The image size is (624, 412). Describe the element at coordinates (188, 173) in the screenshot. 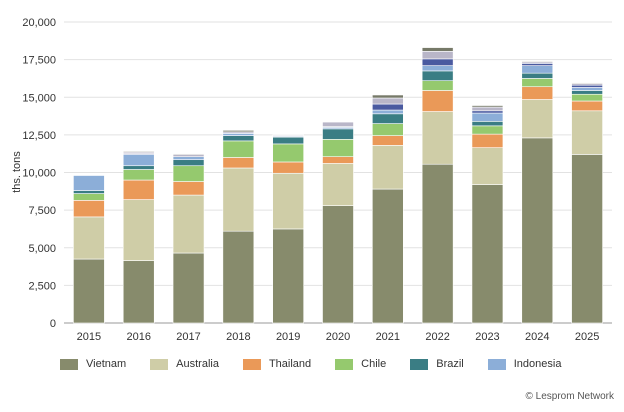

I see `bar-segment-2017-chile` at that location.